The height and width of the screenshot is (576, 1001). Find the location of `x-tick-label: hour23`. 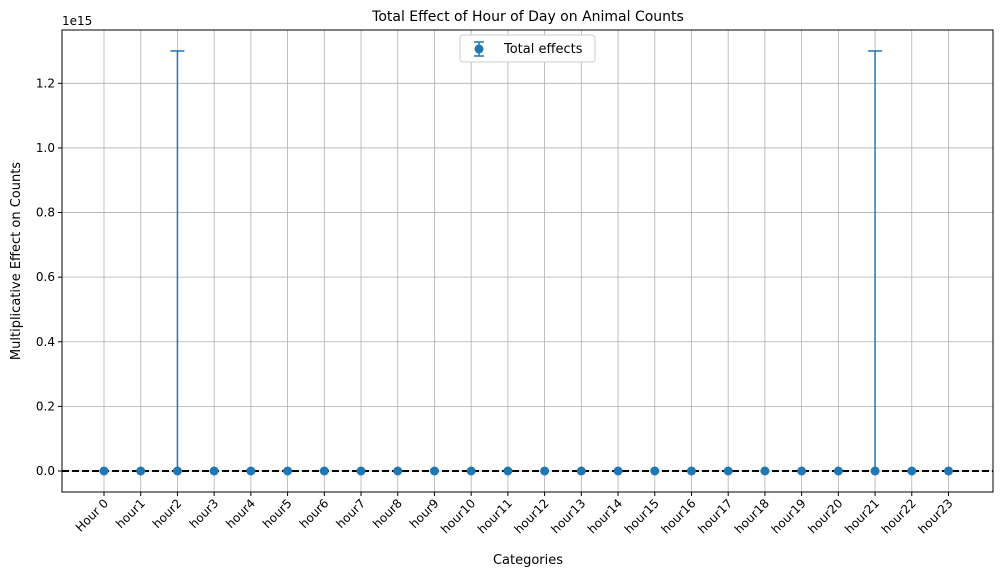

x-tick-label: hour23 is located at coordinates (935, 516).